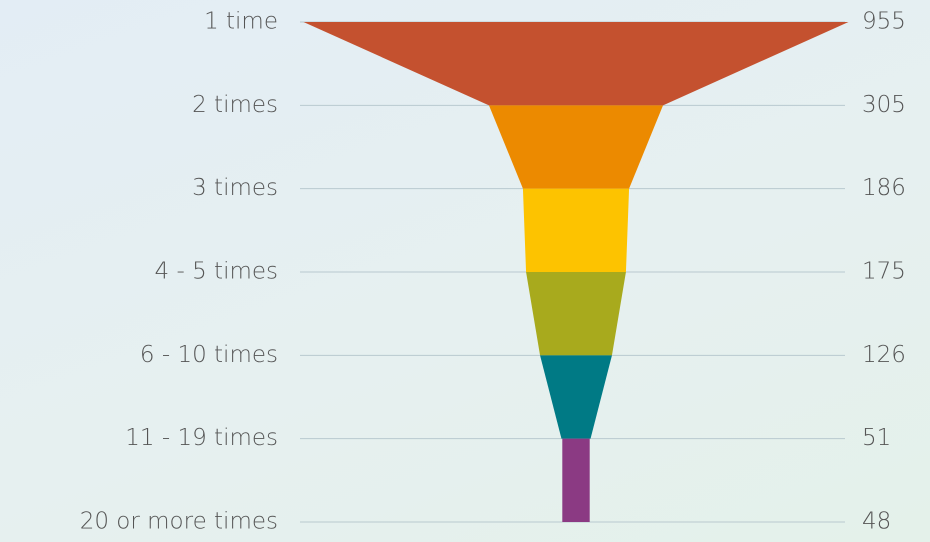  I want to click on category-label: 3 times, so click(235, 188).